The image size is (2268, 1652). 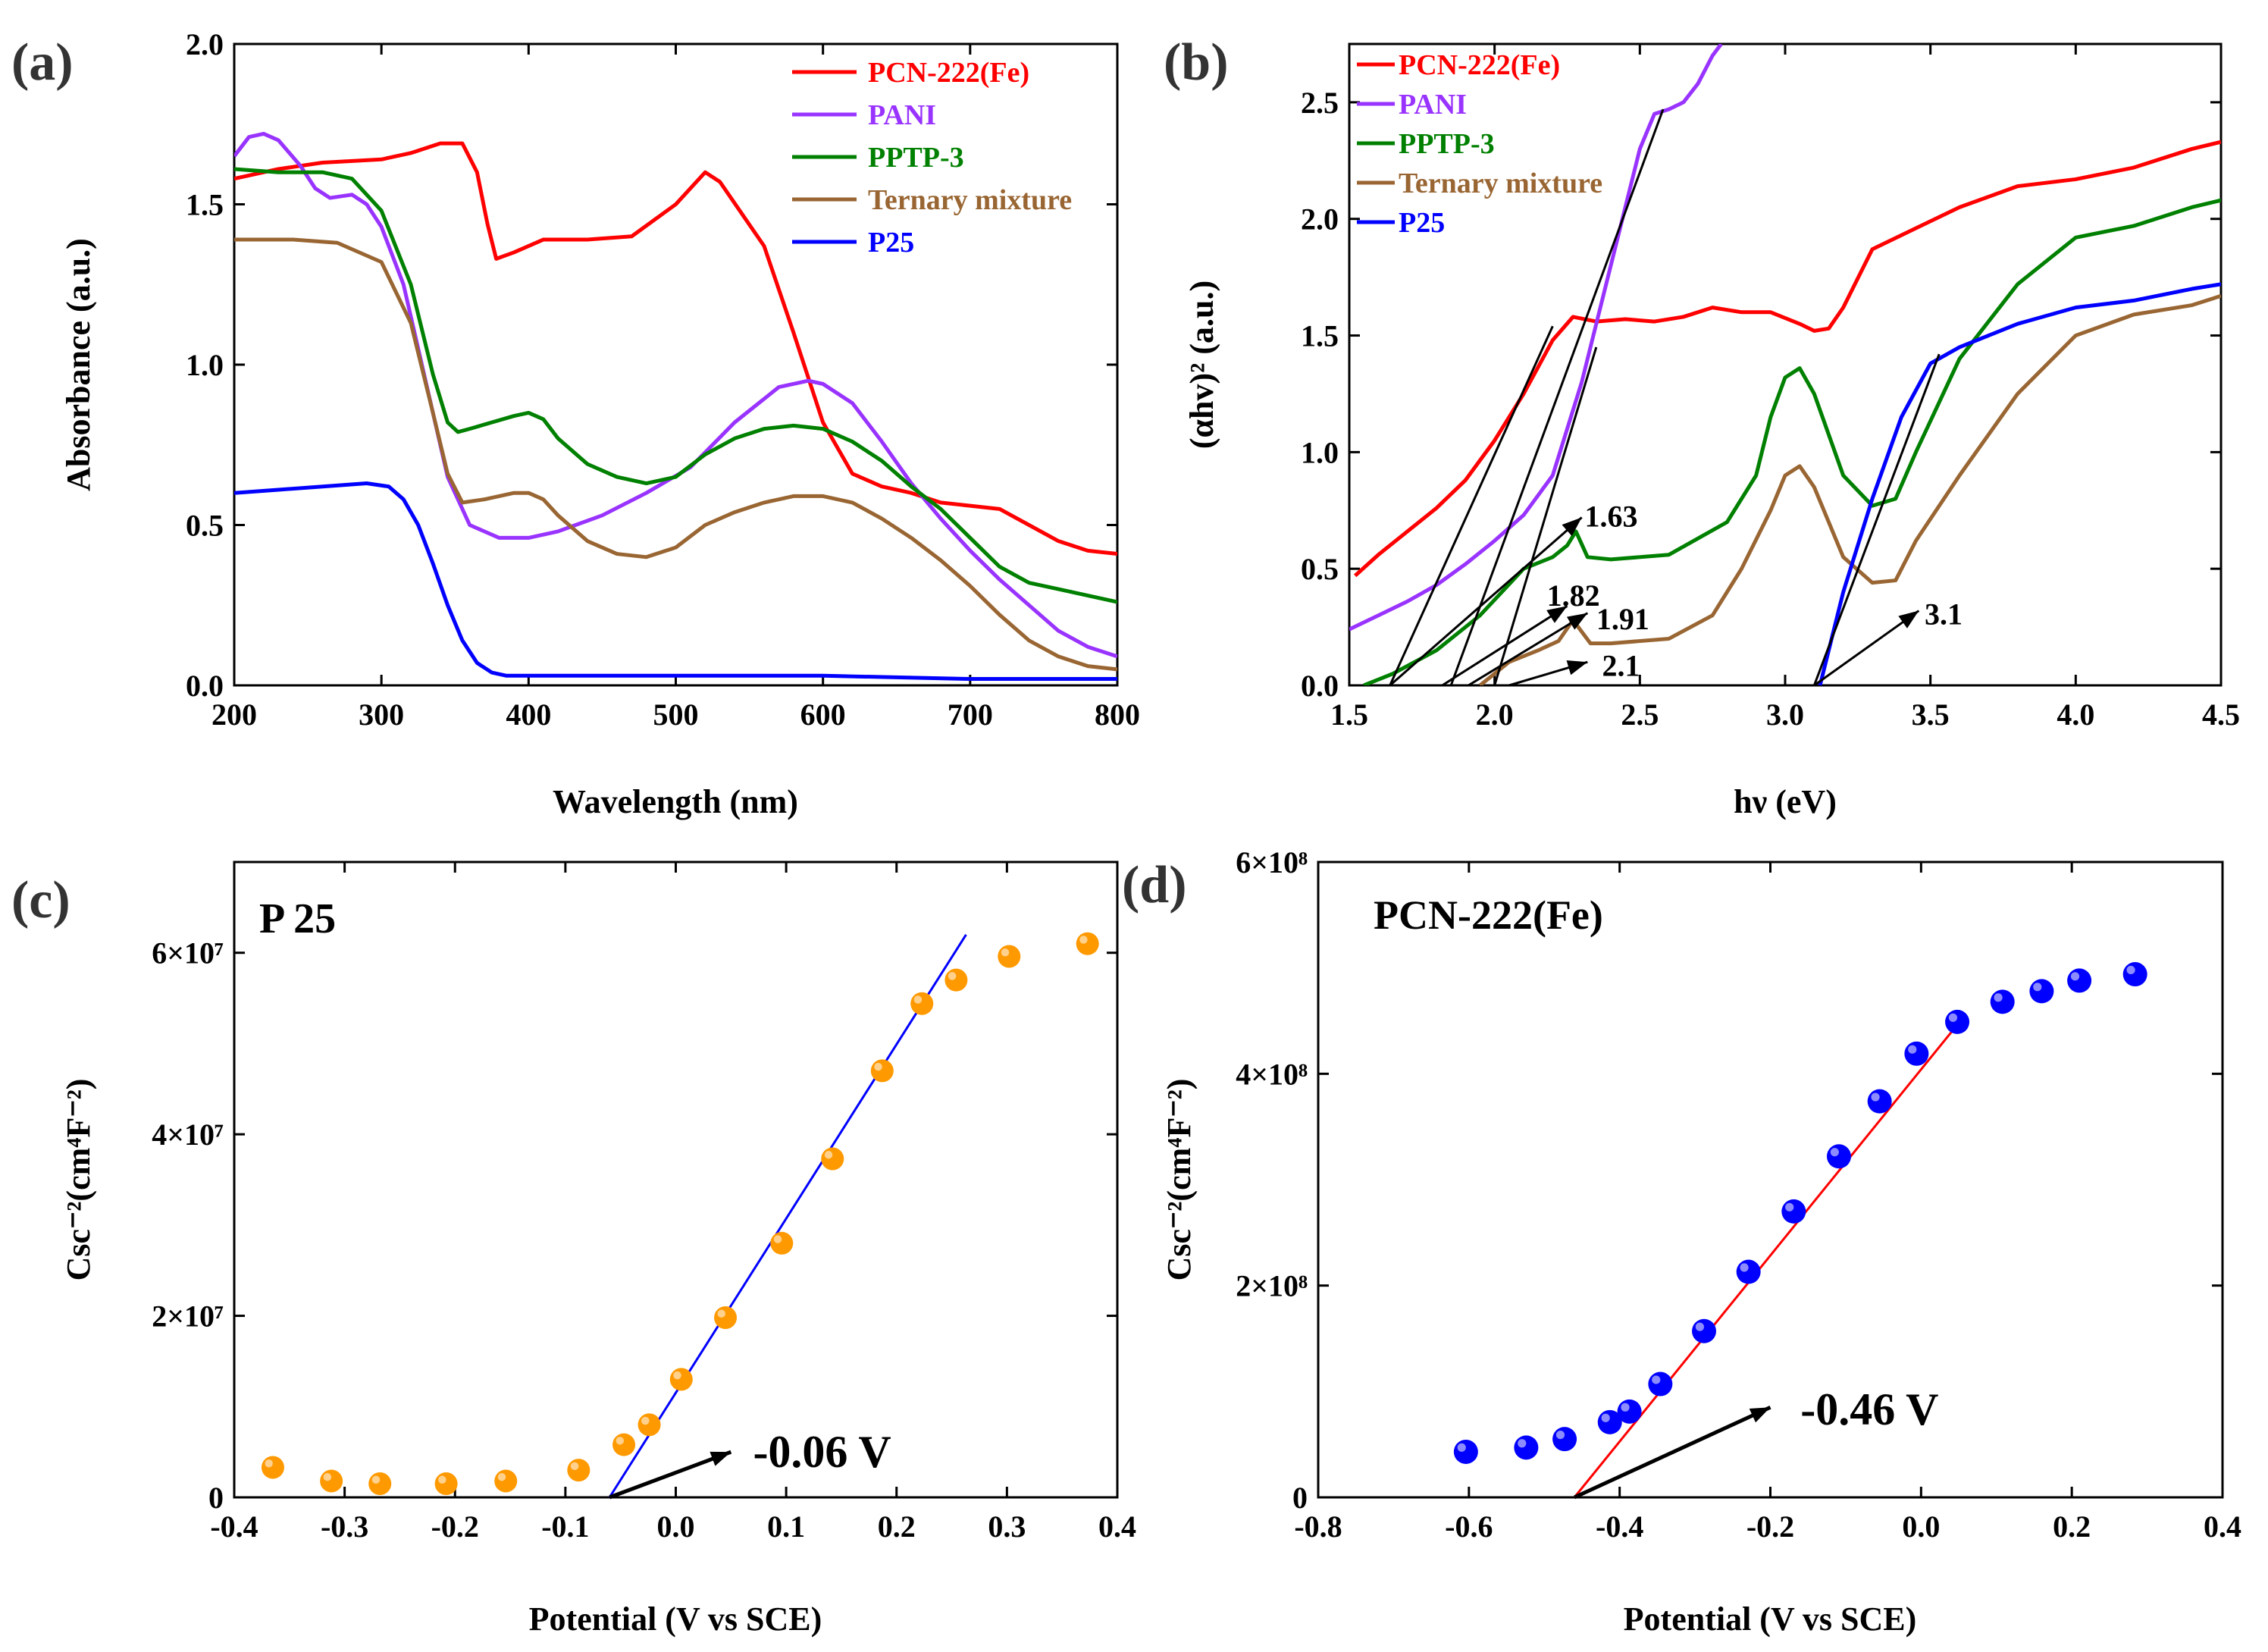 What do you see at coordinates (1320, 220) in the screenshot?
I see `panel-b-ytick-label: 2.0` at bounding box center [1320, 220].